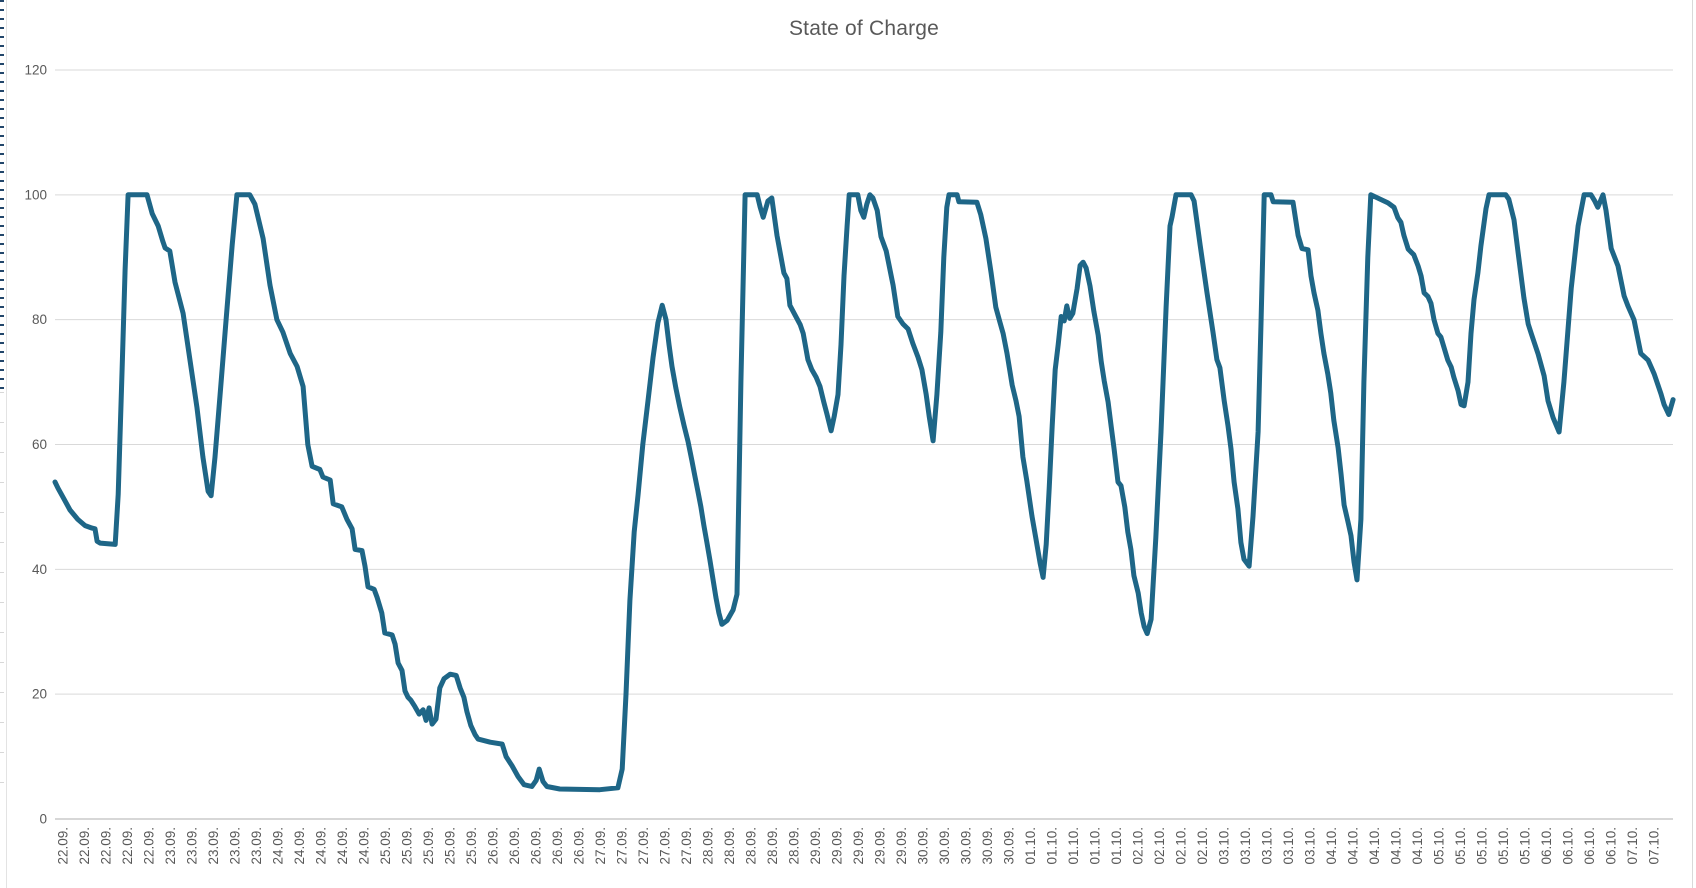 This screenshot has width=1696, height=888. Describe the element at coordinates (39, 694) in the screenshot. I see `y-tick-label: 20` at that location.